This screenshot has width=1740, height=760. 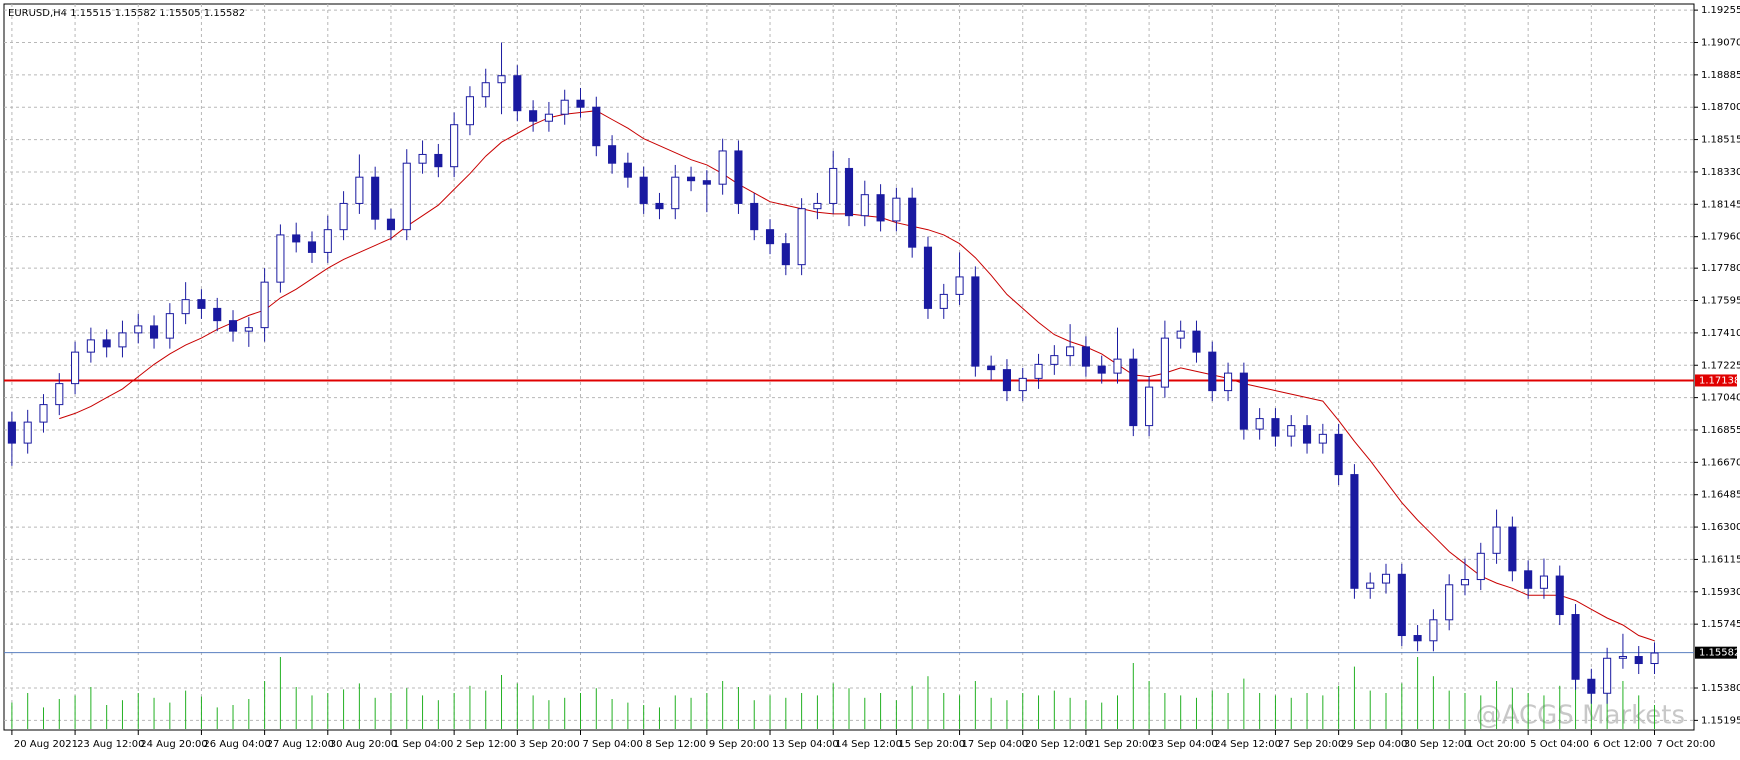 I want to click on y-tick-label: 1.16485, so click(x=1720, y=495).